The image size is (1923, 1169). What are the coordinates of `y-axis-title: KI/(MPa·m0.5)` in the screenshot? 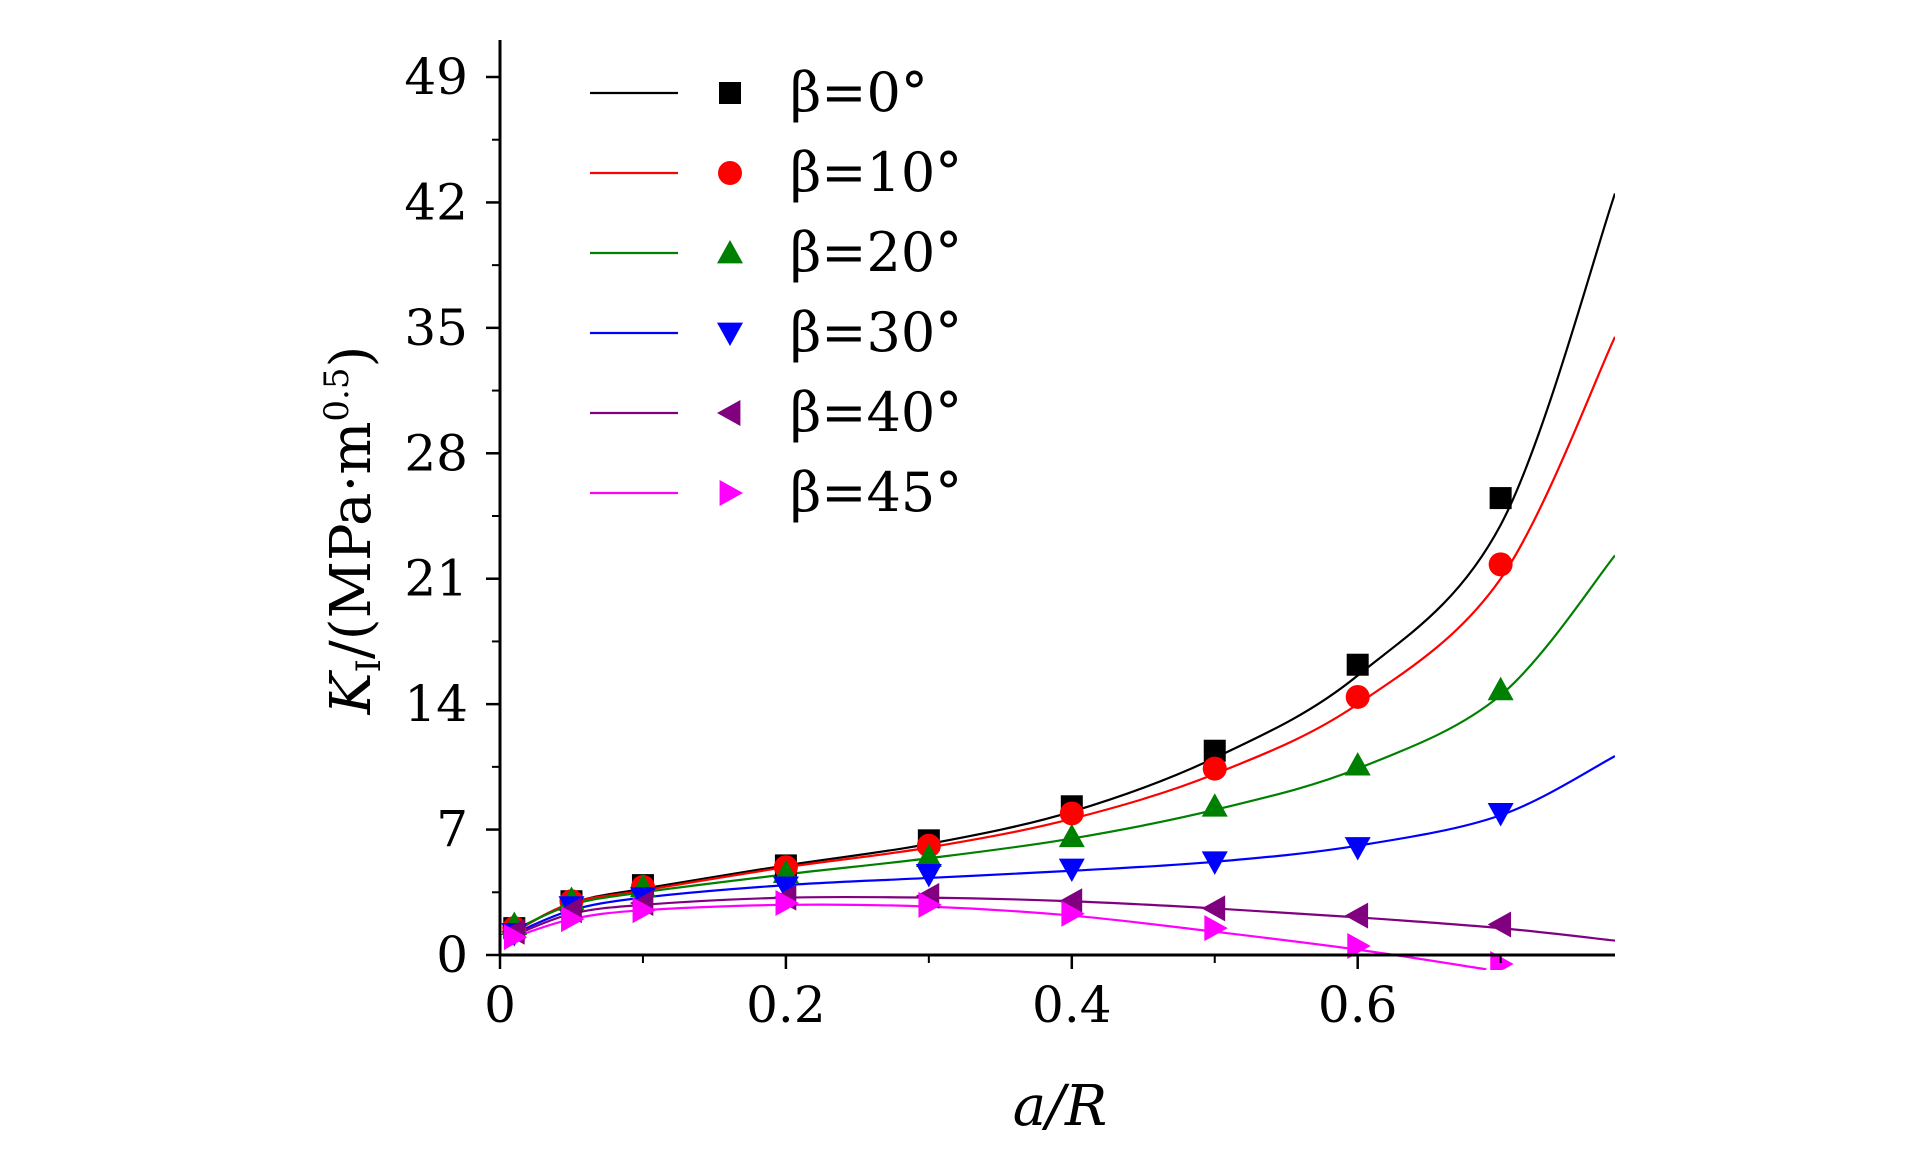 It's located at (353, 531).